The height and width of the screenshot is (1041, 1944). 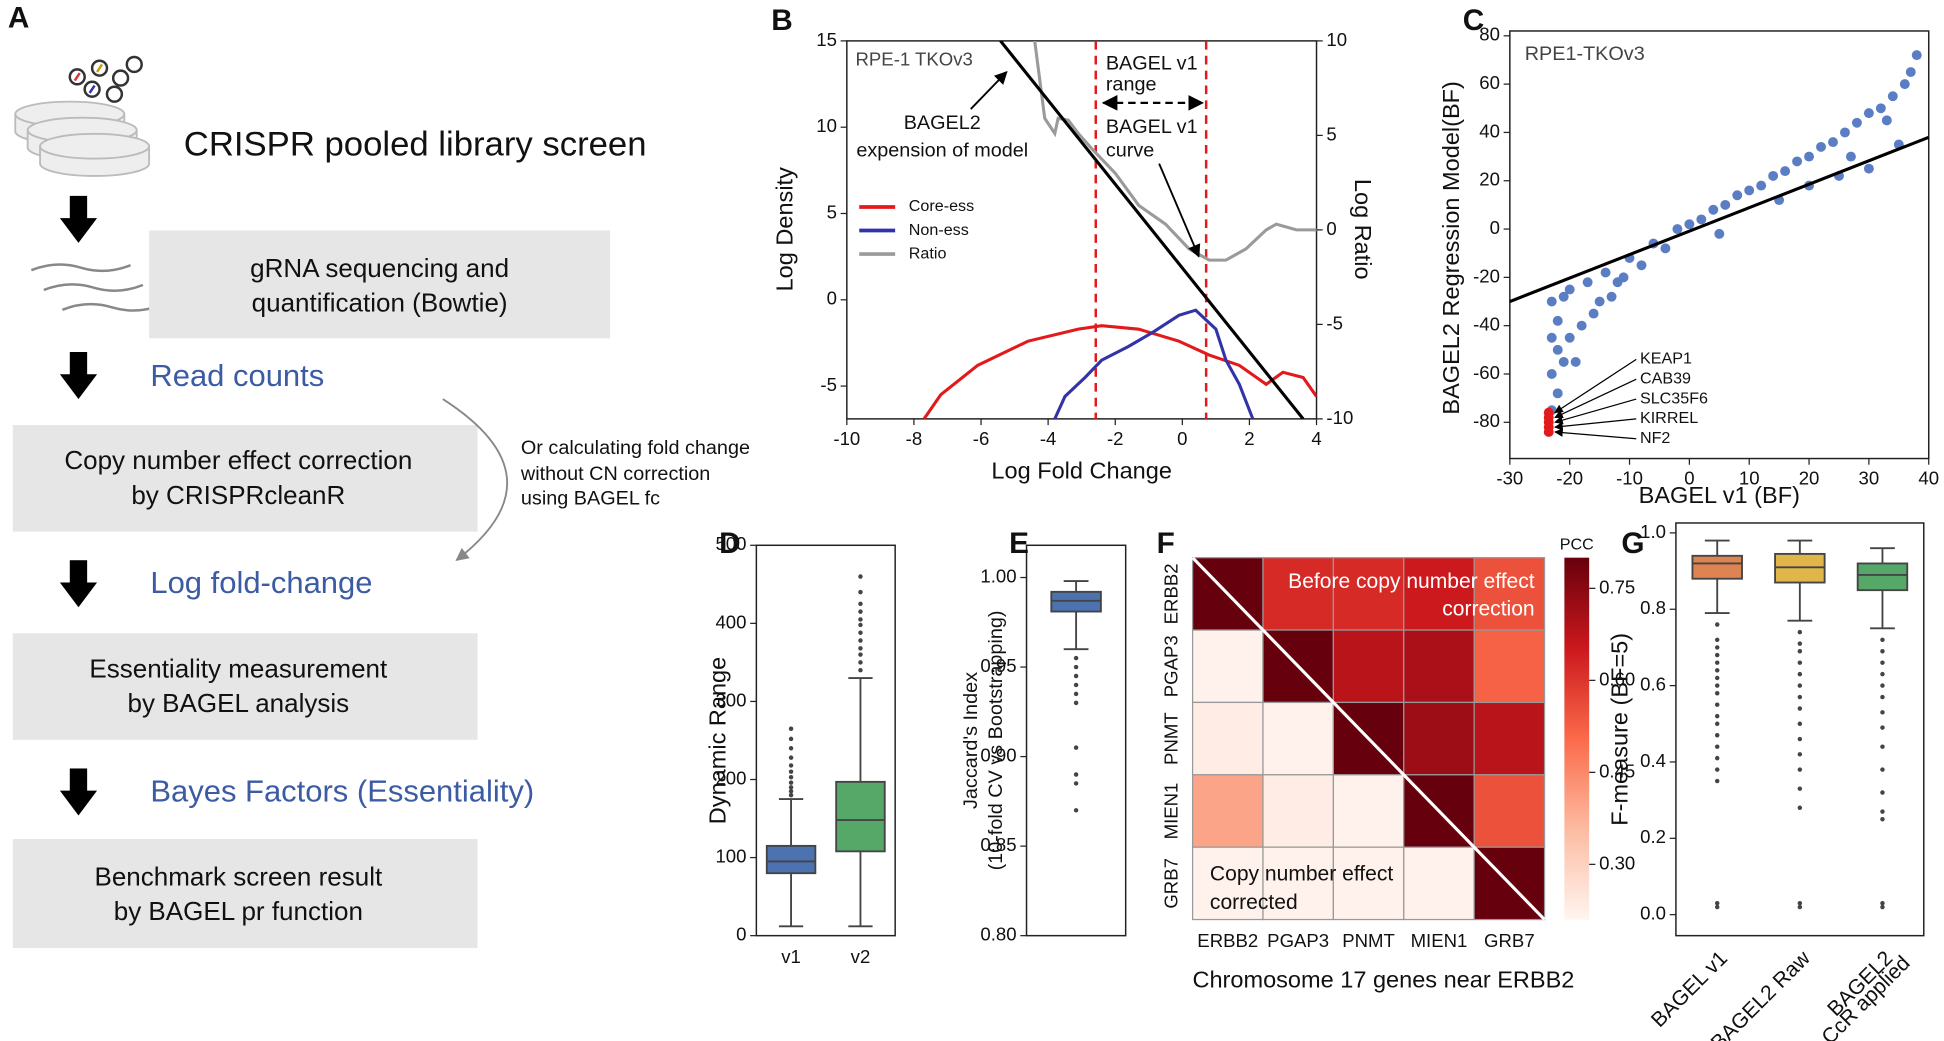 What do you see at coordinates (1179, 210) in the screenshot?
I see `note-arrow` at bounding box center [1179, 210].